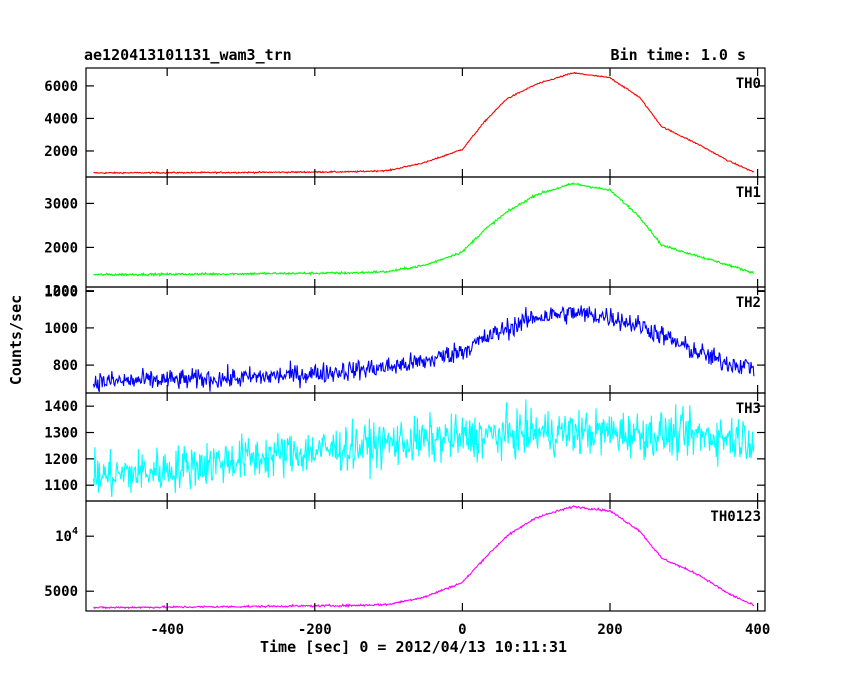  What do you see at coordinates (188, 55) in the screenshot?
I see `chart-title-left: ae120413101131_wam3_trn` at bounding box center [188, 55].